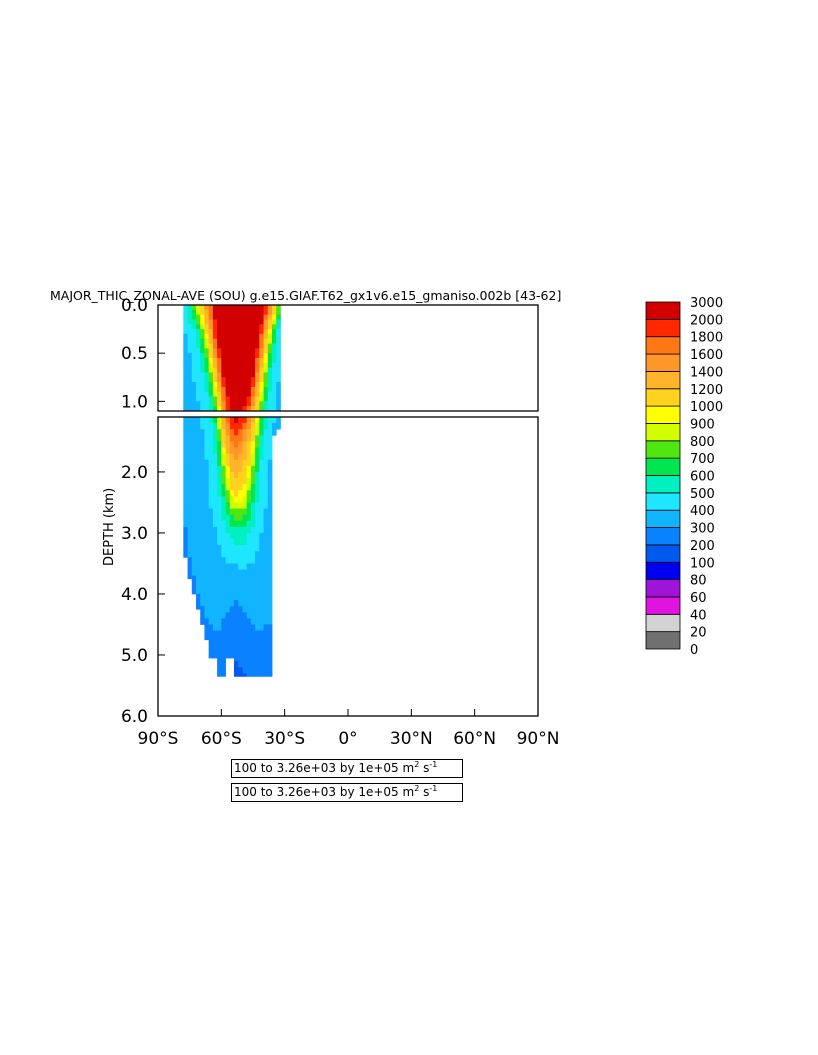  I want to click on y-tick-label: 2.0, so click(134, 473).